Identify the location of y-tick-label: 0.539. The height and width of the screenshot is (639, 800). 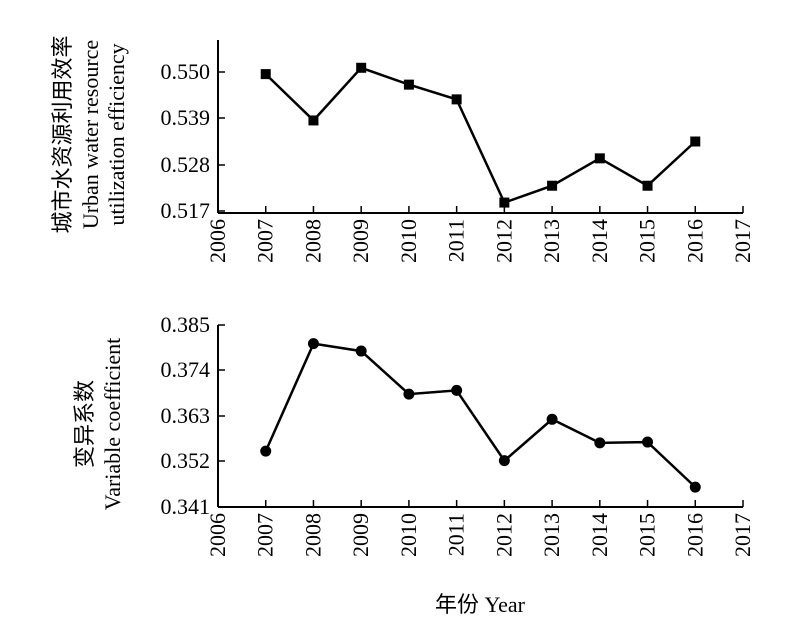
(186, 117).